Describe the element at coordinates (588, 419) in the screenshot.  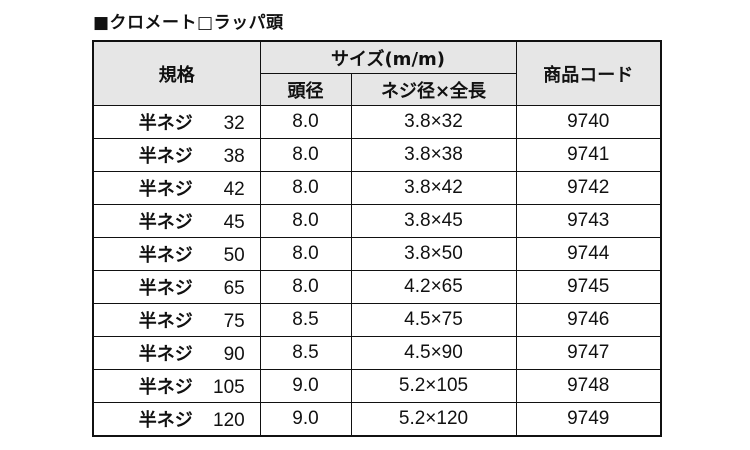
I see `product-code-cell: 9749` at that location.